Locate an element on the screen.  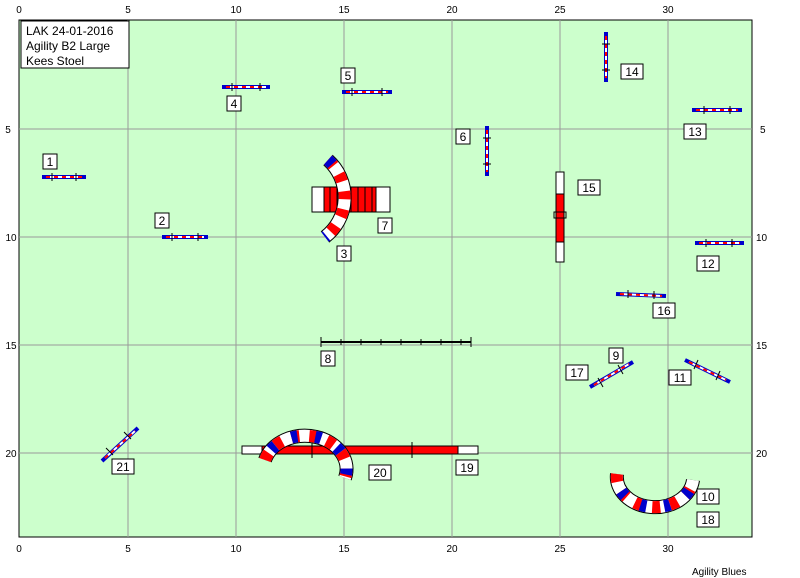
label-19: 19 is located at coordinates (467, 467).